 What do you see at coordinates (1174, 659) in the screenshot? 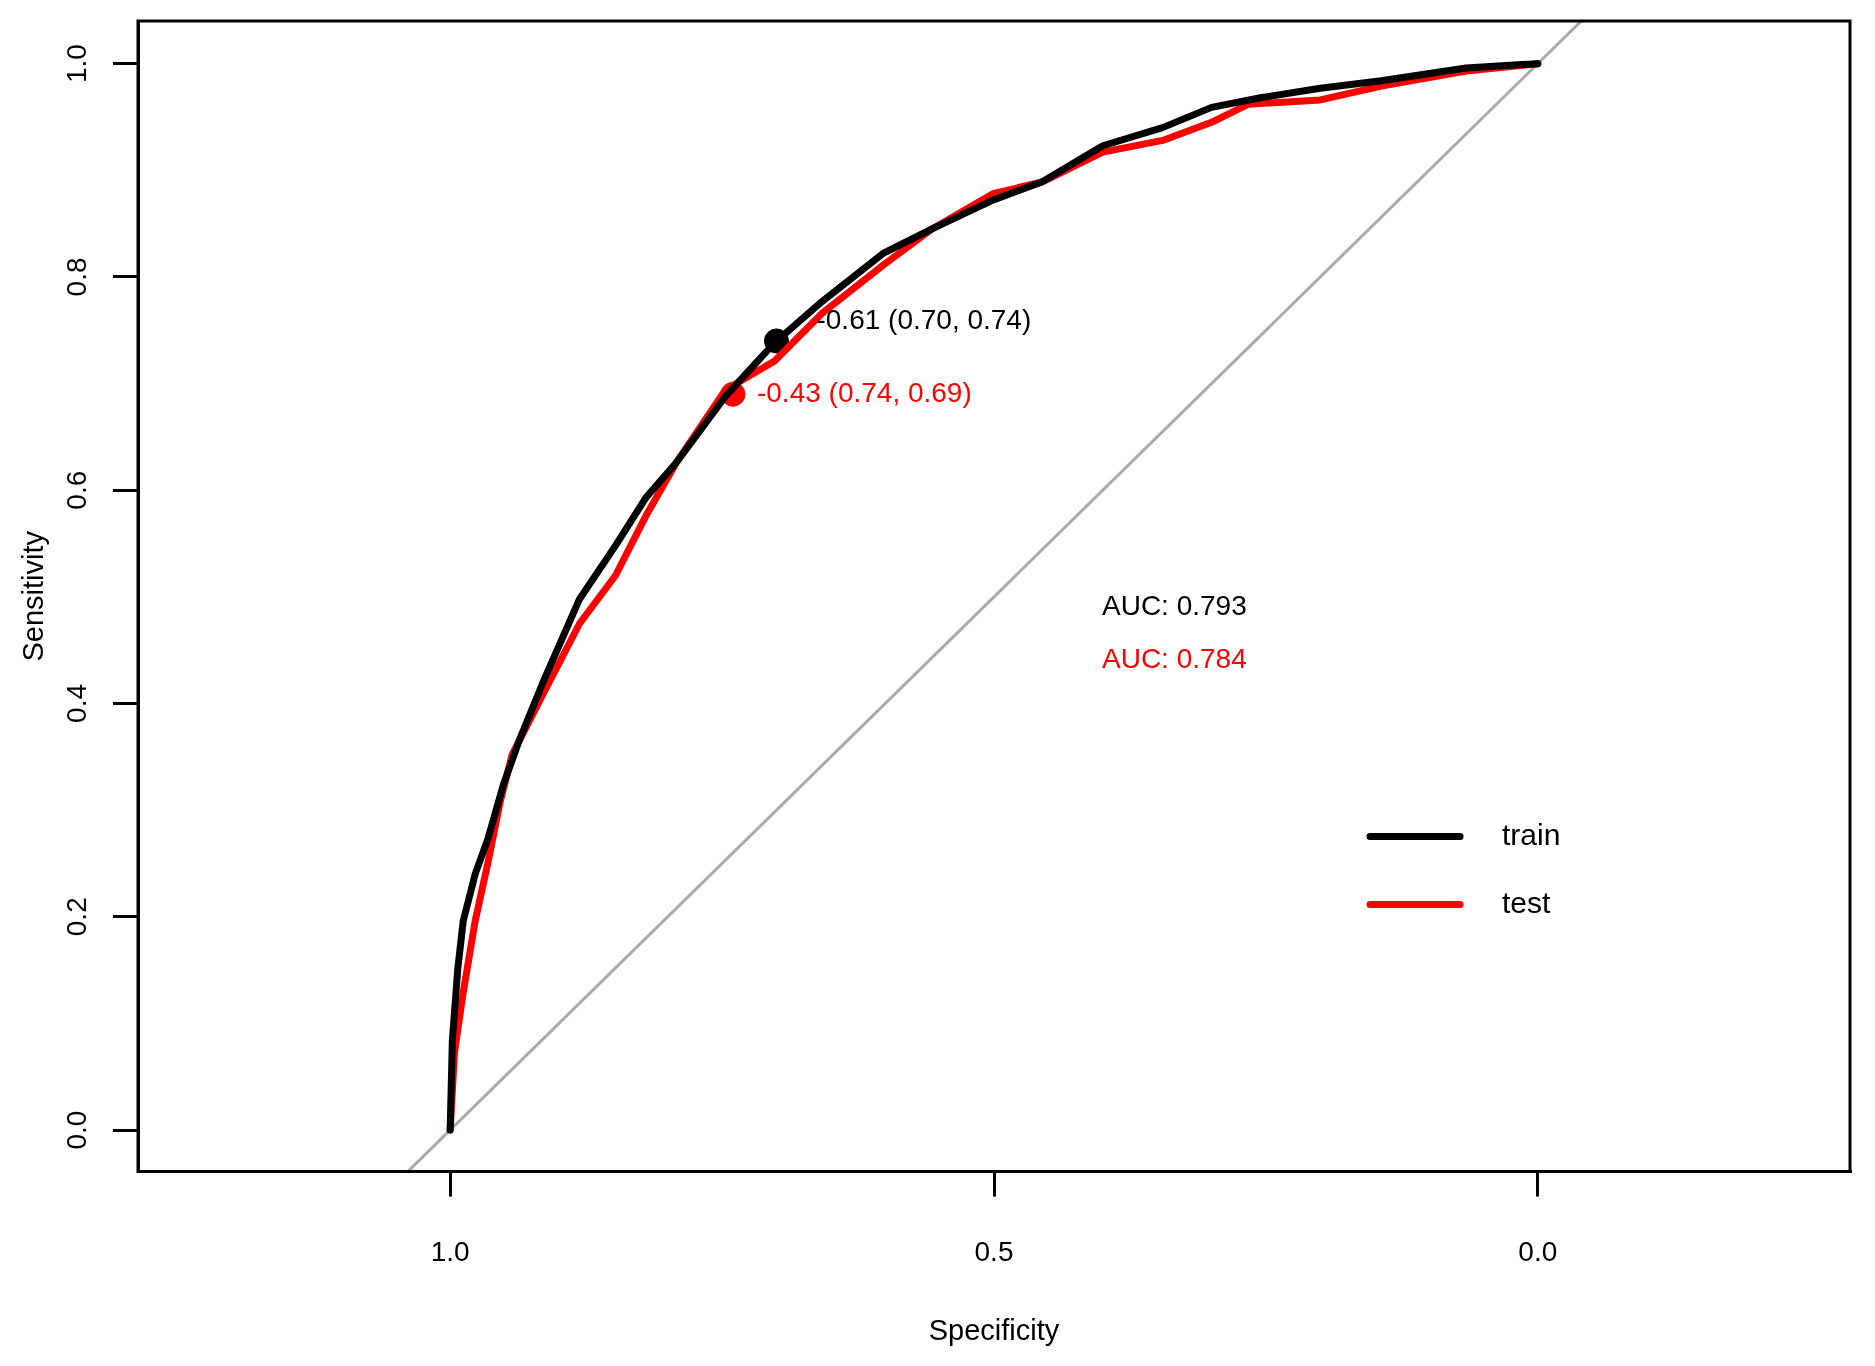
I see `annotation: AUC: 0.784` at bounding box center [1174, 659].